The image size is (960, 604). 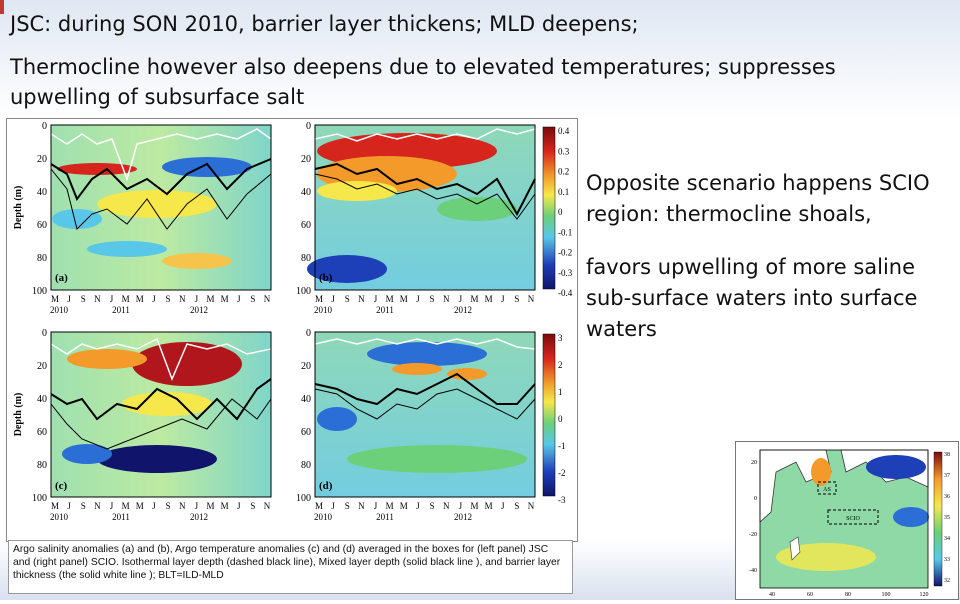 What do you see at coordinates (827, 490) in the screenshot?
I see `as-box-label: AS` at bounding box center [827, 490].